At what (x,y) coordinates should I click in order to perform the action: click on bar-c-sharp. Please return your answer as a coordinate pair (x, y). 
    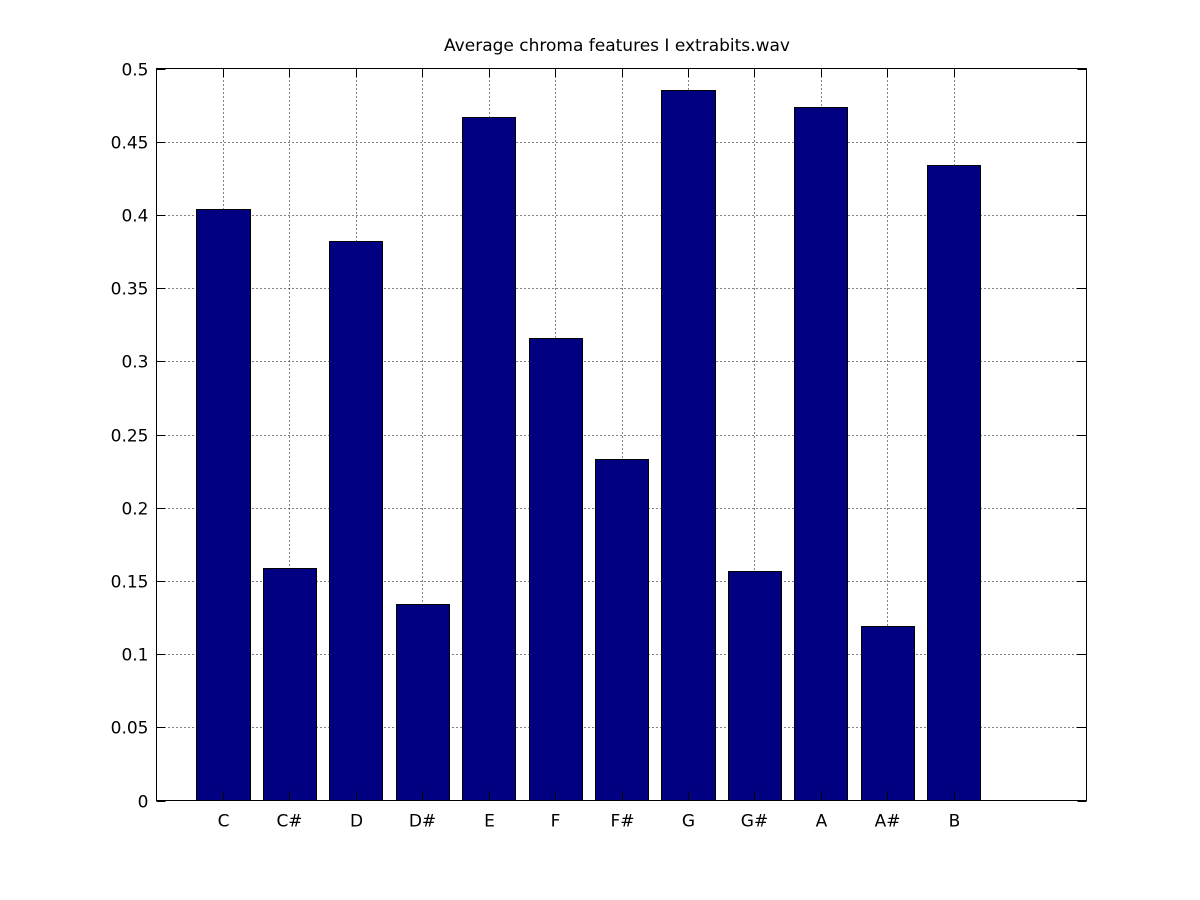
    Looking at the image, I should click on (290, 684).